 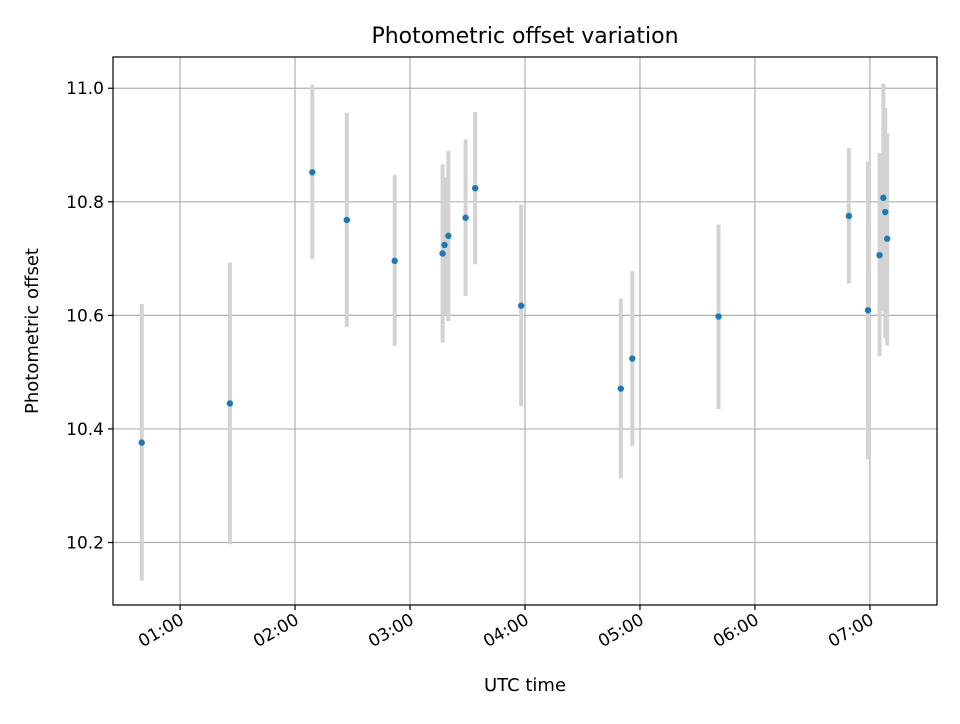 What do you see at coordinates (85, 430) in the screenshot?
I see `y-tick-label: 10.4` at bounding box center [85, 430].